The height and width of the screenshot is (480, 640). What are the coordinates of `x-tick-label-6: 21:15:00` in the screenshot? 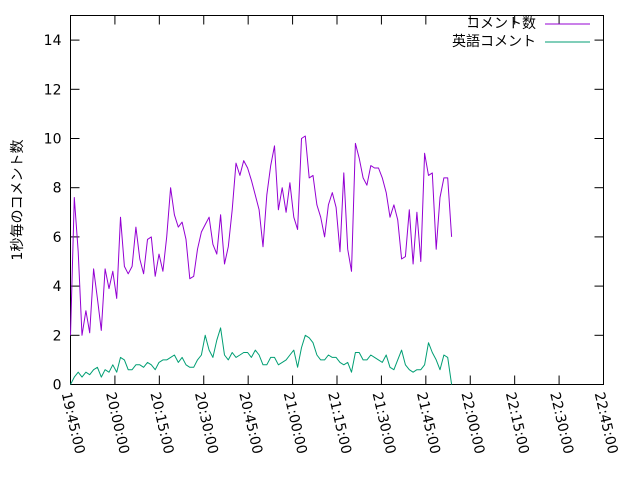 It's located at (339, 423).